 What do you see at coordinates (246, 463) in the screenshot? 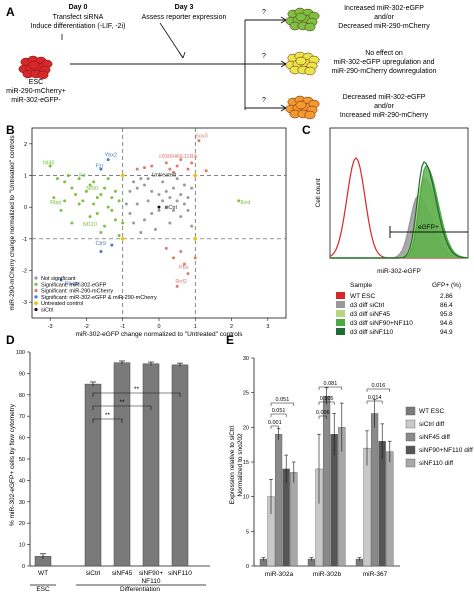
I see `e-y-tick-label: 15` at bounding box center [246, 463].